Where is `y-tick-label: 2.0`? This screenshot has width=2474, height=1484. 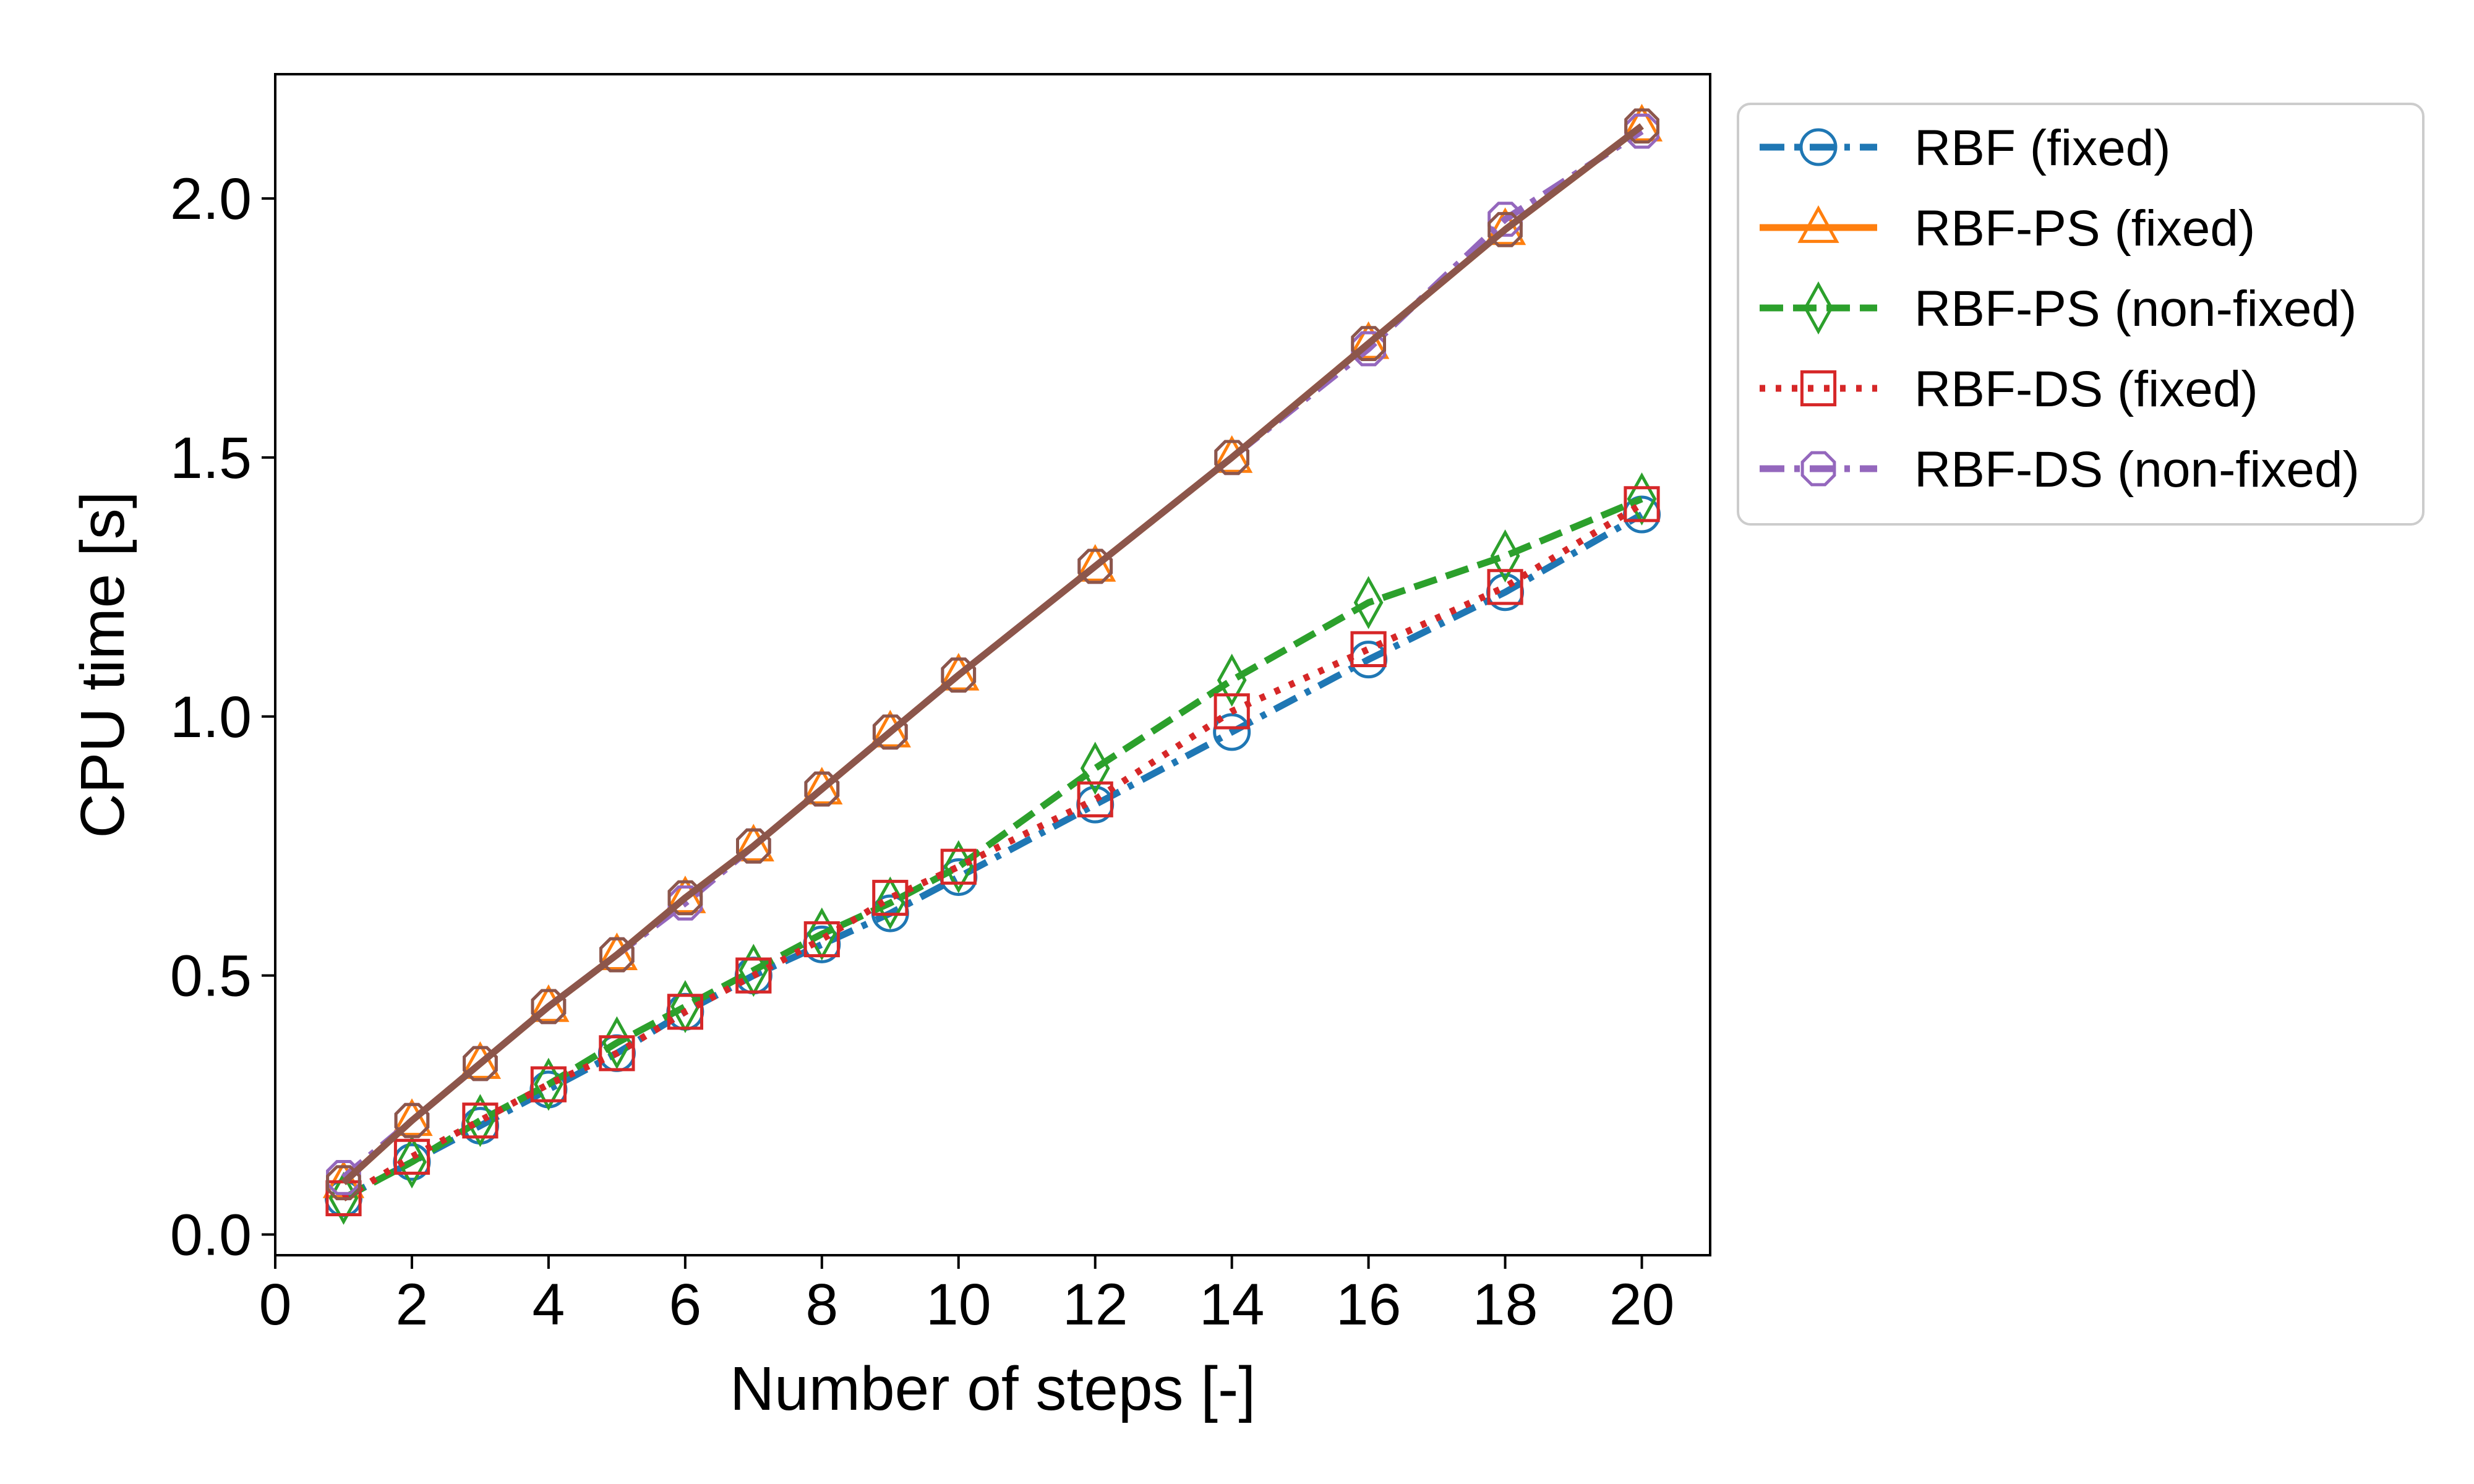 y-tick-label: 2.0 is located at coordinates (211, 199).